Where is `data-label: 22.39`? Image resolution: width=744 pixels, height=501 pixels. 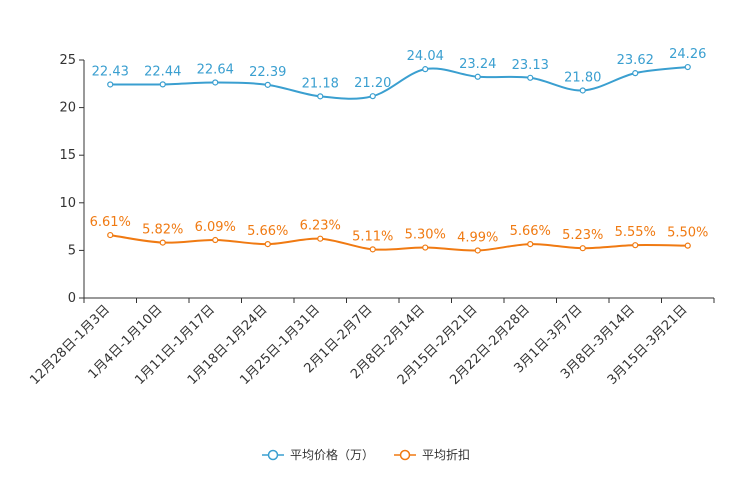 data-label: 22.39 is located at coordinates (267, 72).